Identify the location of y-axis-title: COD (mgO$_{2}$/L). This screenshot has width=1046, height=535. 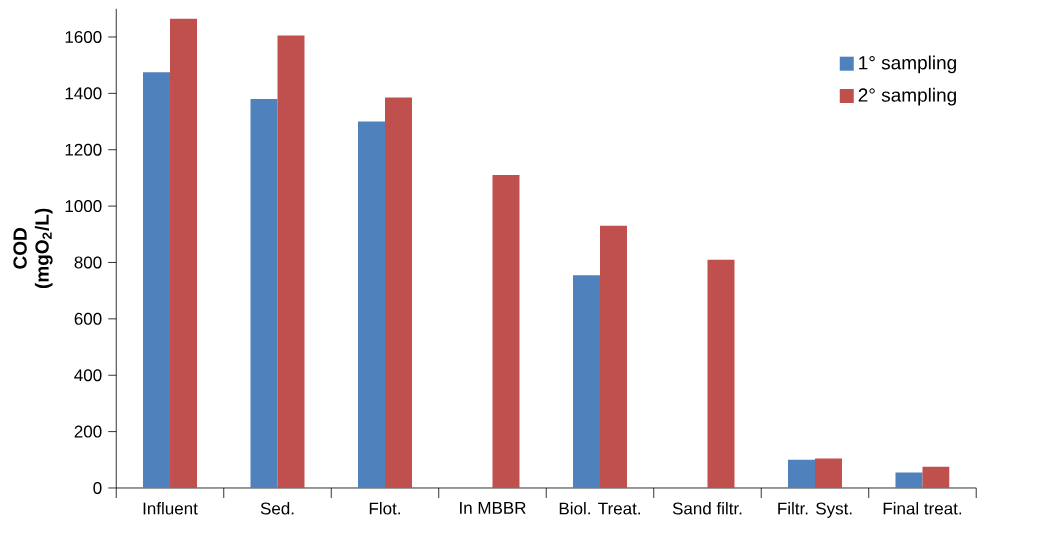
(33, 248).